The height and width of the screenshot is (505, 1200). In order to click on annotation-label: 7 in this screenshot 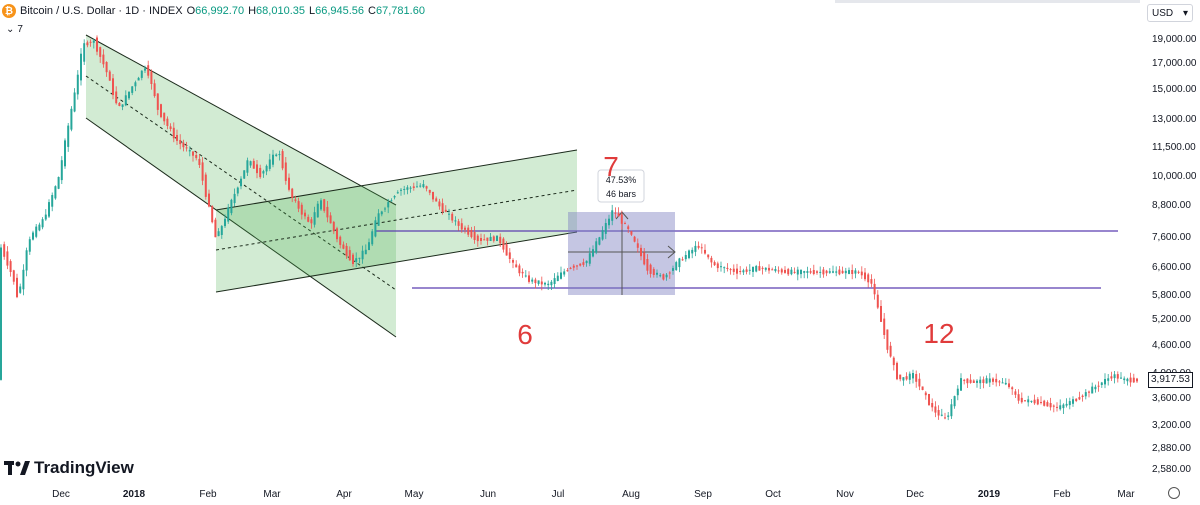, I will do `click(611, 166)`.